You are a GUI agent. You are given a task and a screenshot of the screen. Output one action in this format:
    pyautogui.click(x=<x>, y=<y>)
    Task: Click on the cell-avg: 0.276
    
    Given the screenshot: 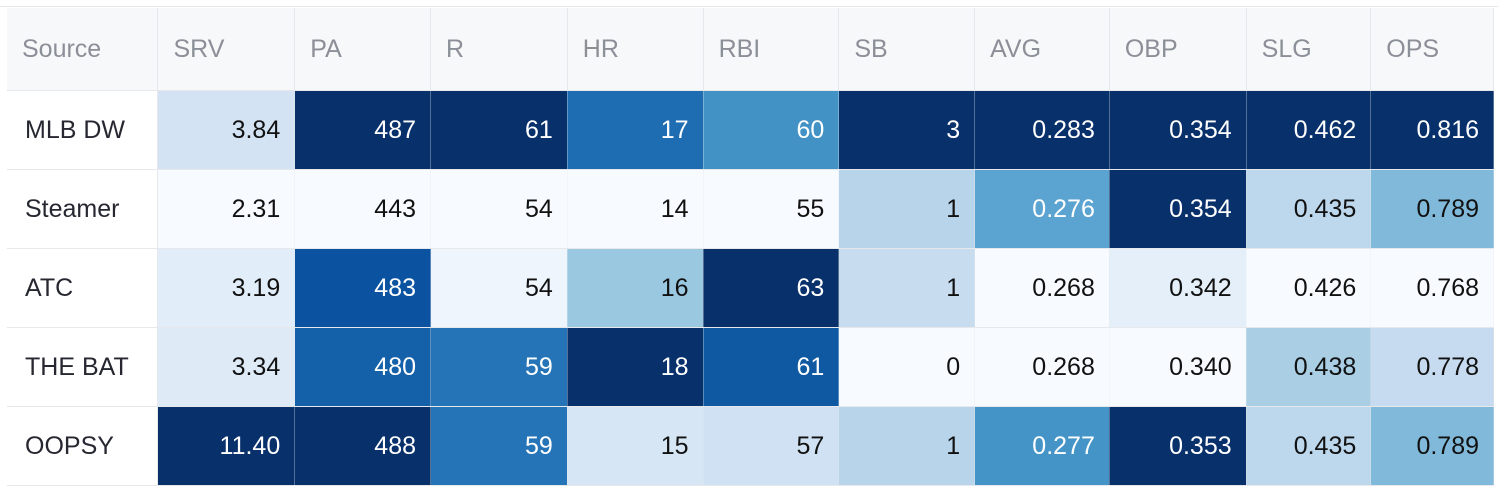 What is the action you would take?
    pyautogui.click(x=1042, y=209)
    